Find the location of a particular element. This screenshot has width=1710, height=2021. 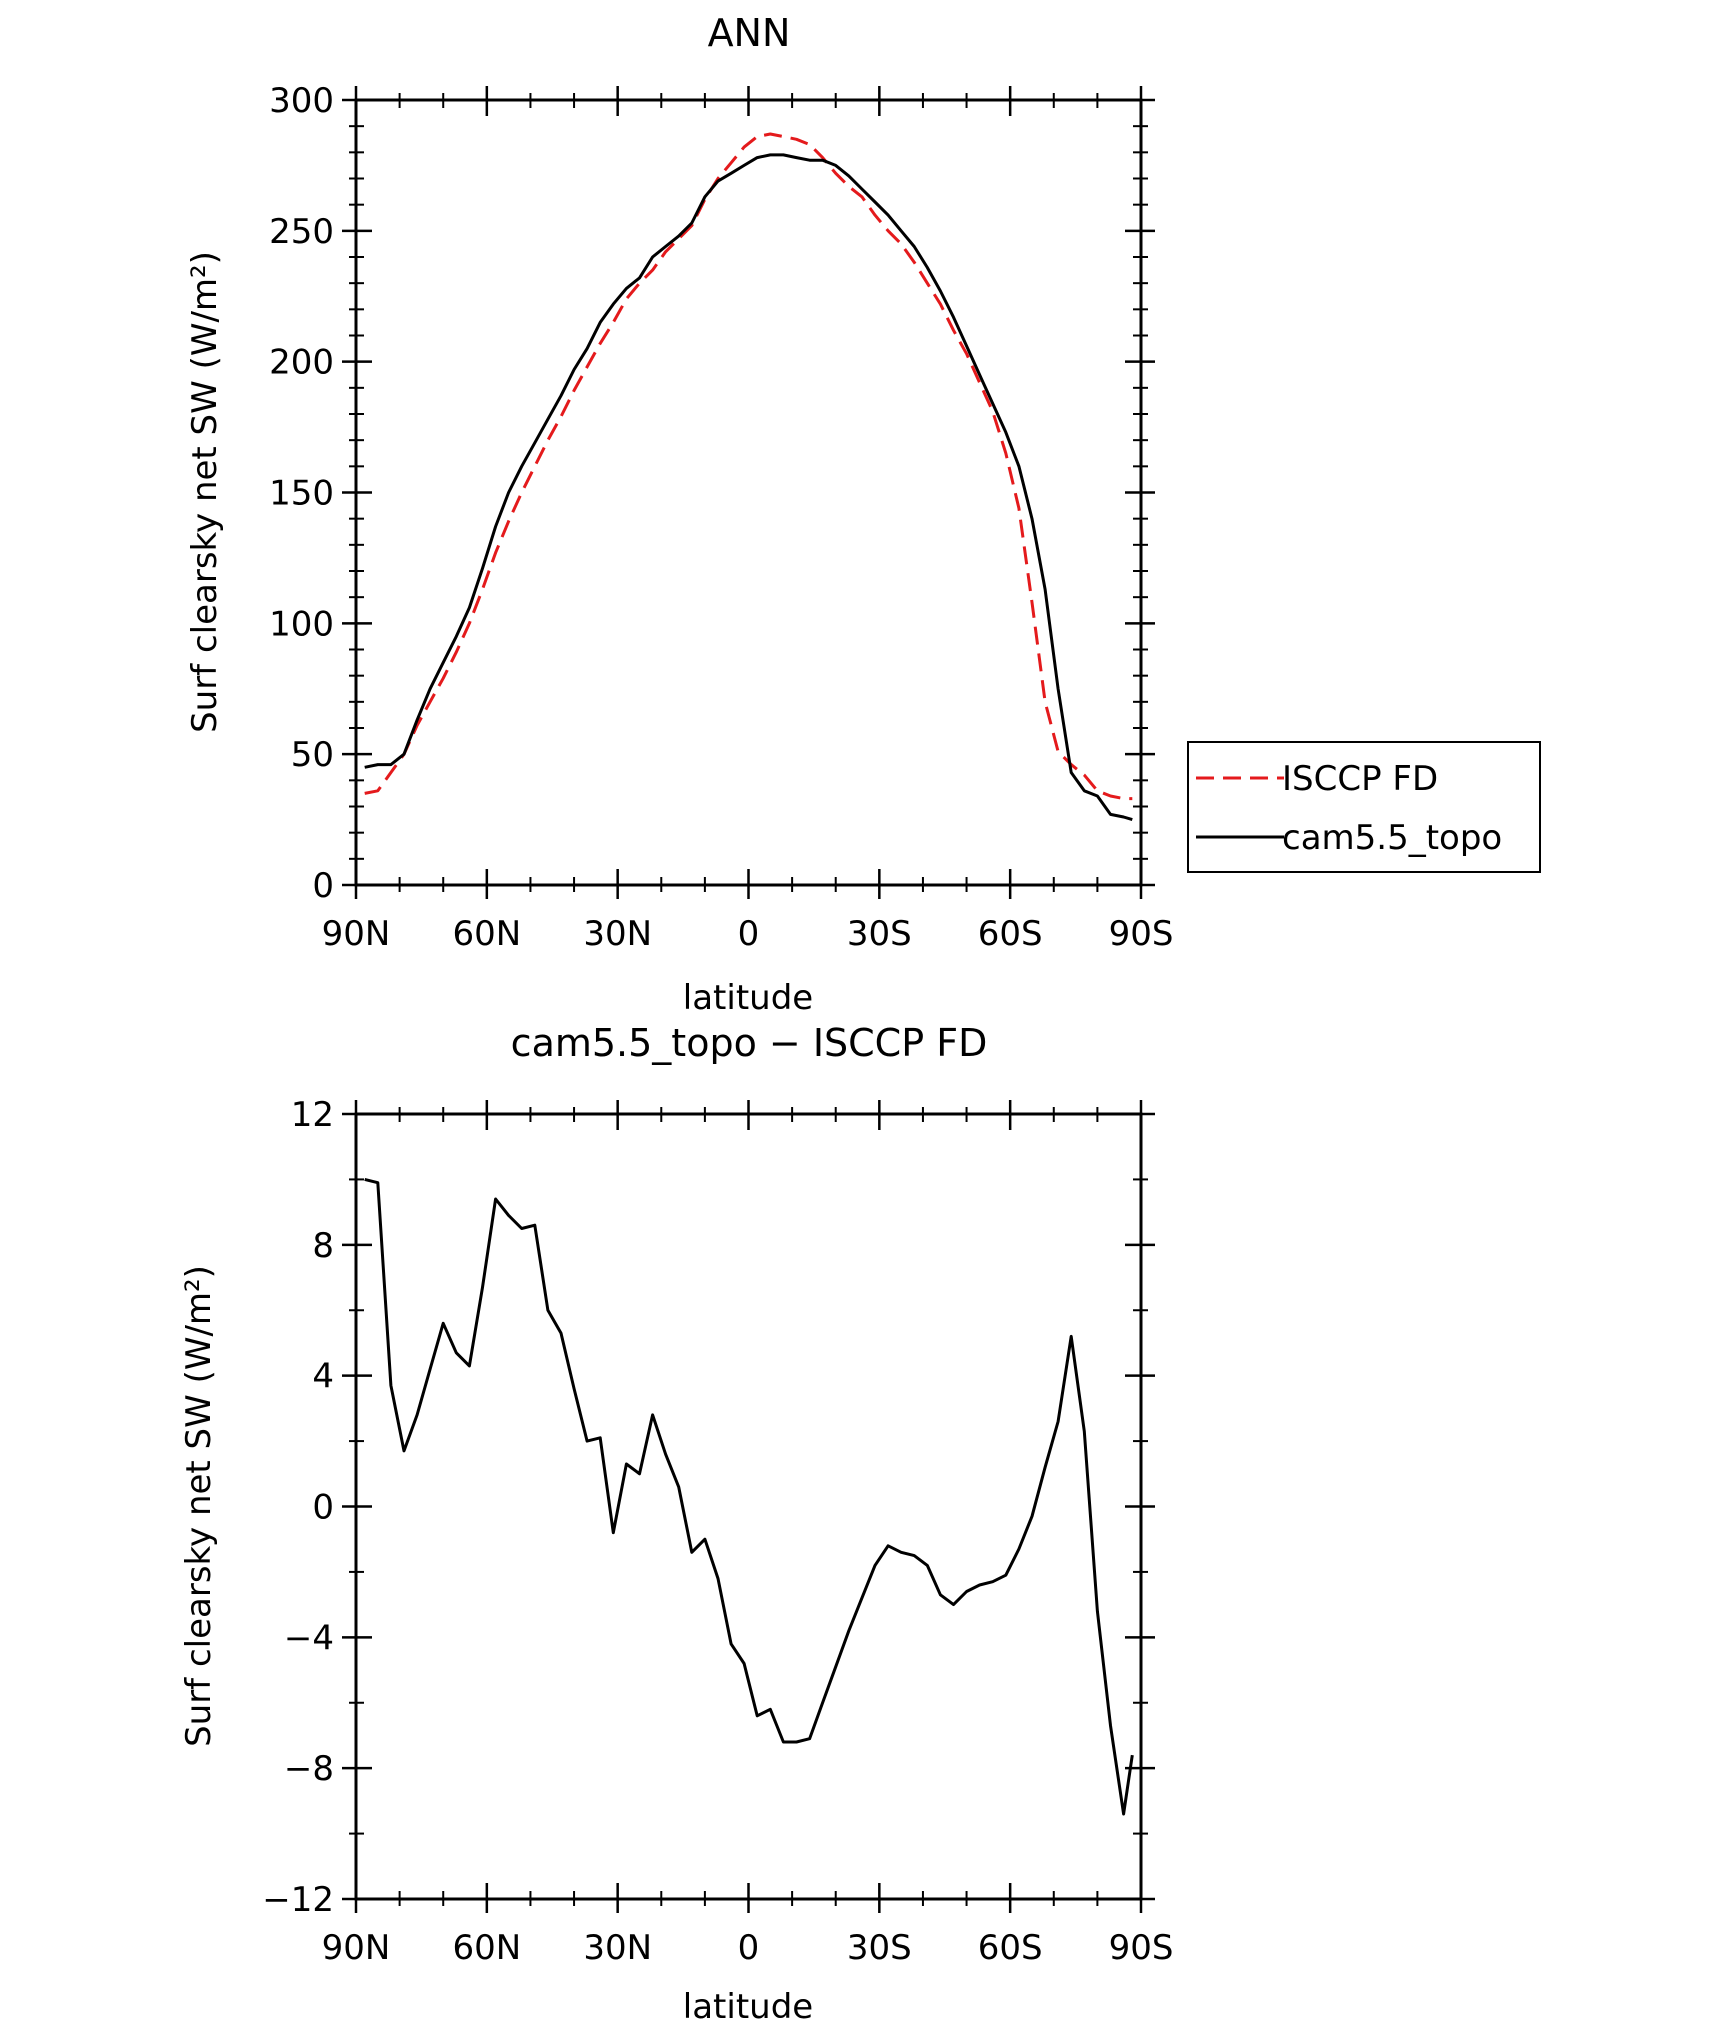

bottom-chart-series is located at coordinates (749, 1496).